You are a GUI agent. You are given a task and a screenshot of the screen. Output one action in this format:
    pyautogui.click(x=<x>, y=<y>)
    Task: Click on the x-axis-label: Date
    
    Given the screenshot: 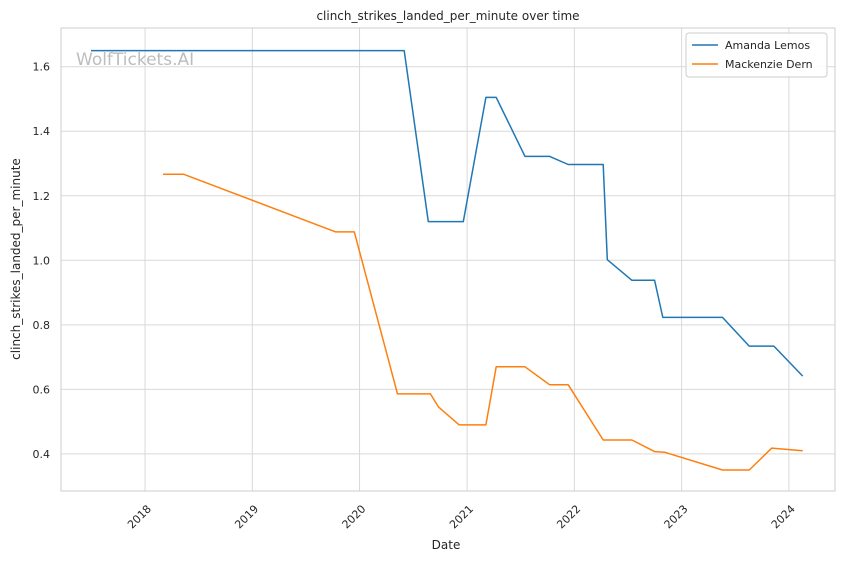 What is the action you would take?
    pyautogui.click(x=446, y=545)
    